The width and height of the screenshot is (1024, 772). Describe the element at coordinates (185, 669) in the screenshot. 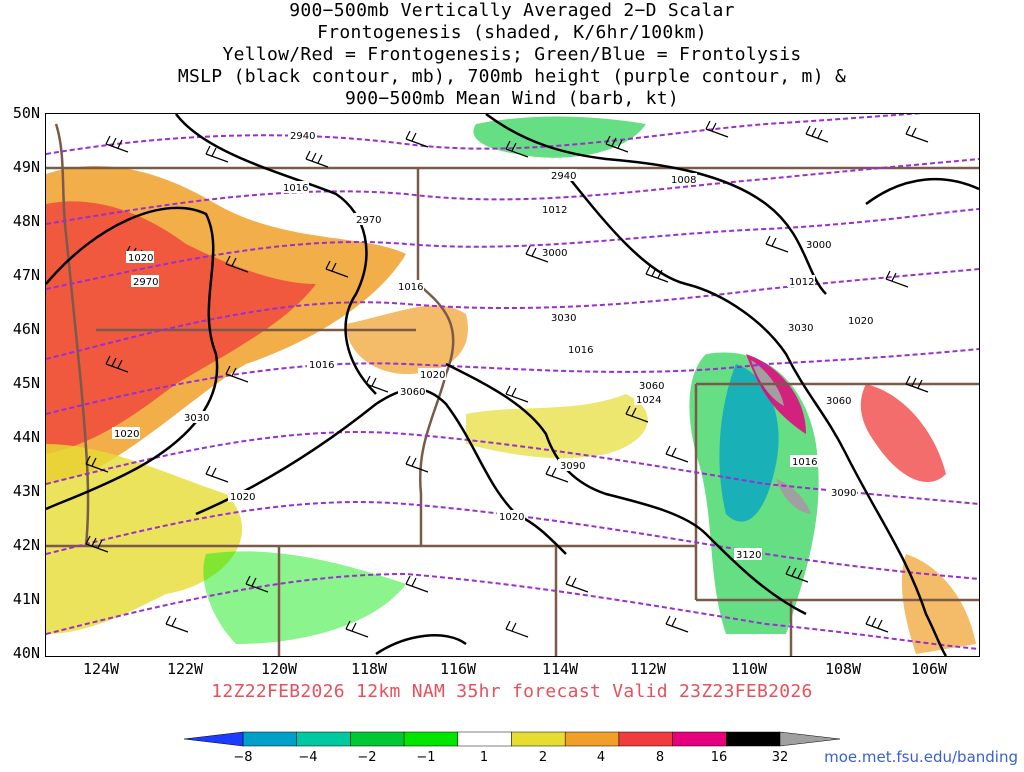

I see `lon-label-122w: 122W` at that location.